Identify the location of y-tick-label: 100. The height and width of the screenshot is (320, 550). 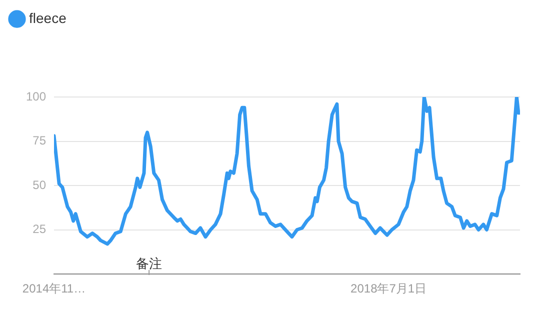
(36, 96).